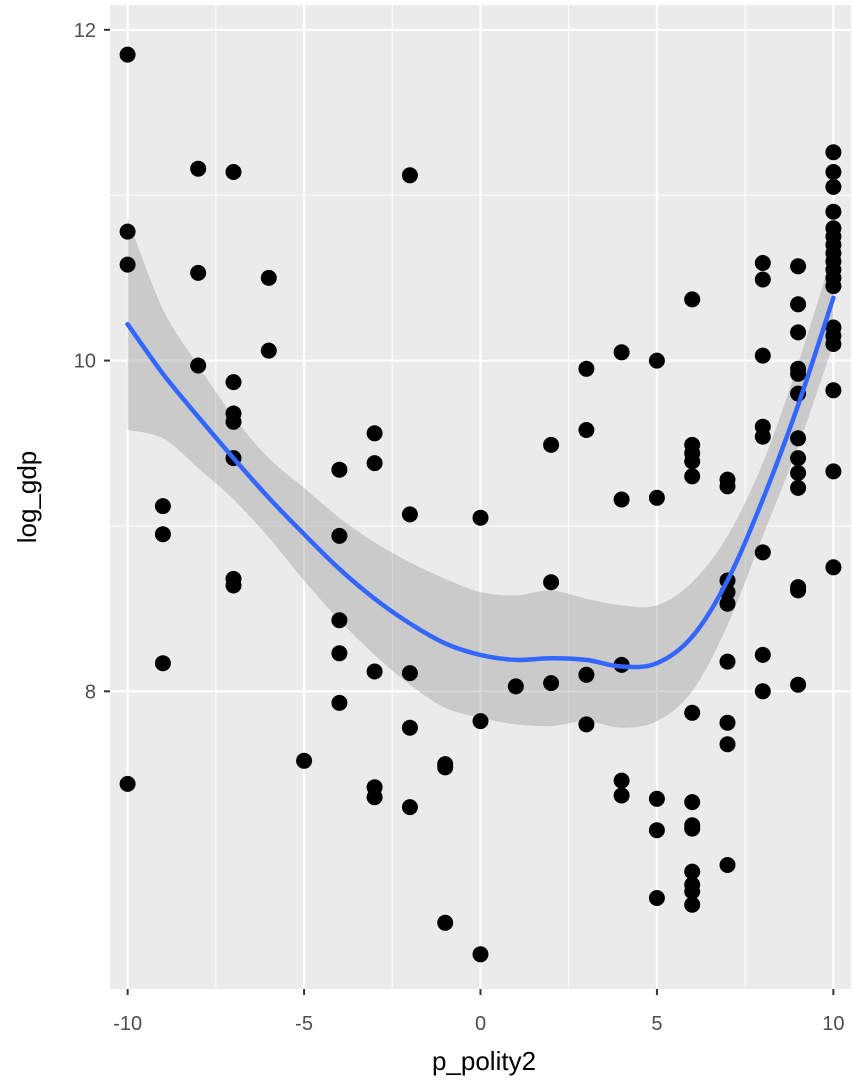 The width and height of the screenshot is (853, 1085). I want to click on x-axis-title: p_polity2, so click(484, 1061).